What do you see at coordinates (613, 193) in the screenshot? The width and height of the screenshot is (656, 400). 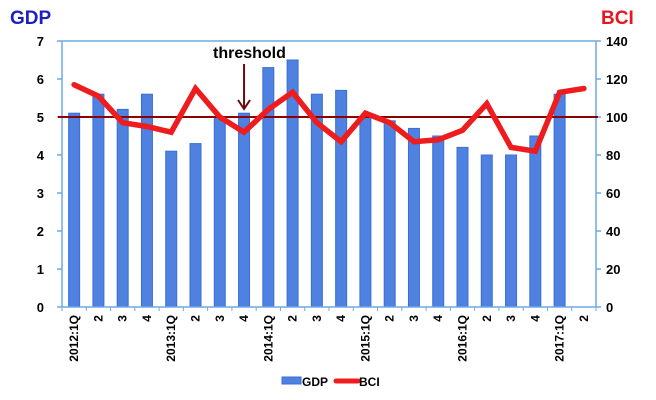 I see `right-tick-label: 60` at bounding box center [613, 193].